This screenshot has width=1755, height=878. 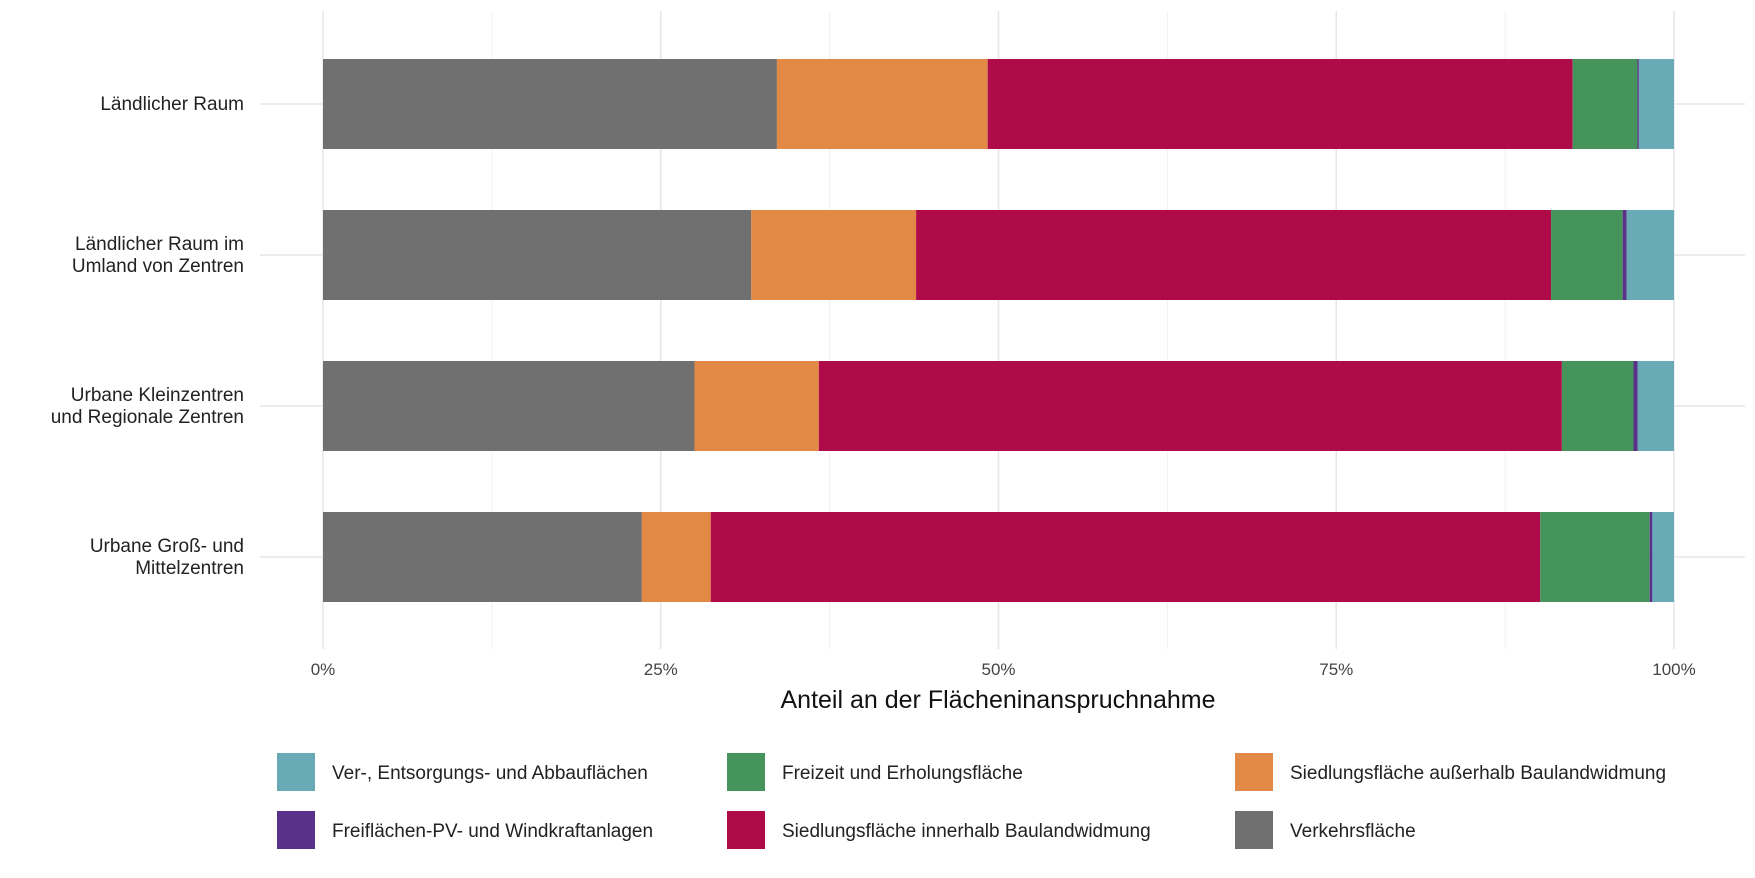 I want to click on category-label-line: Ländlicher Raum, so click(x=172, y=104).